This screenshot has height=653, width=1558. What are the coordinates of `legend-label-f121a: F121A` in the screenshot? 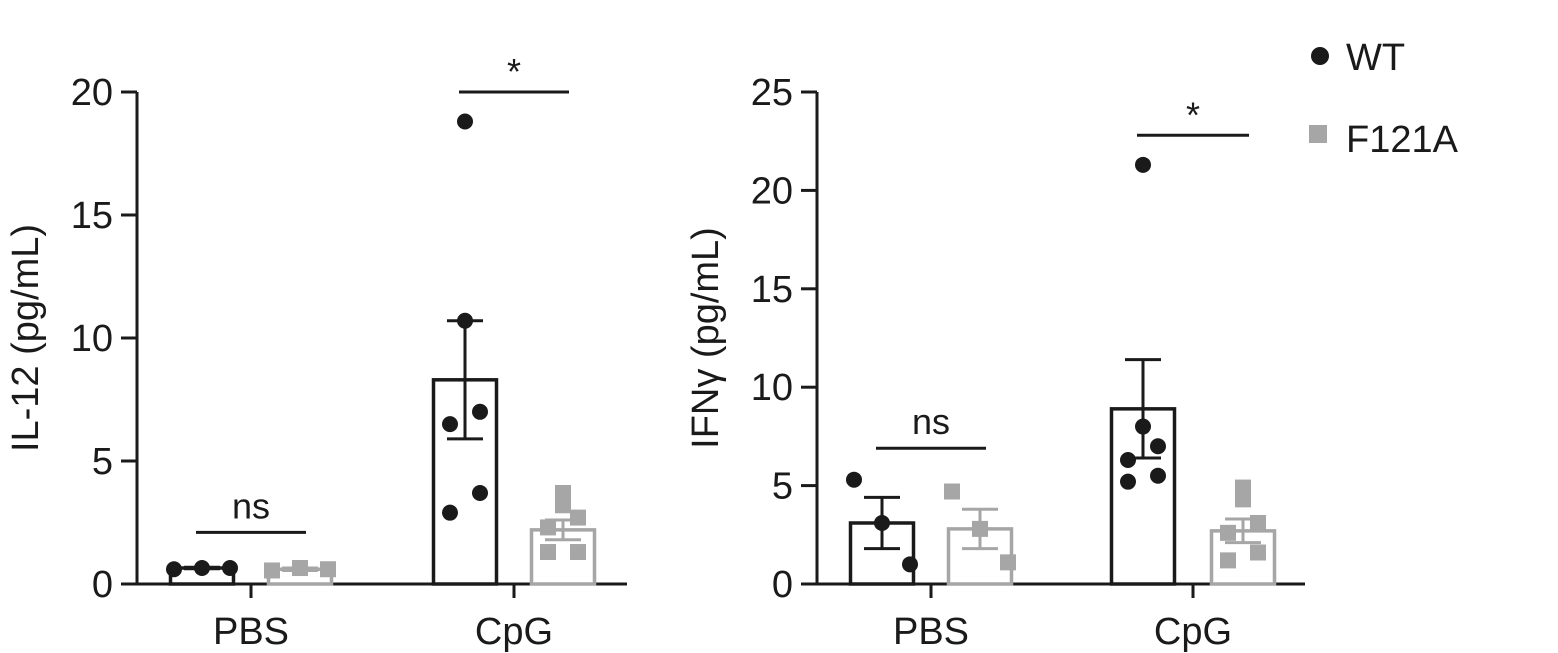 It's located at (1402, 140).